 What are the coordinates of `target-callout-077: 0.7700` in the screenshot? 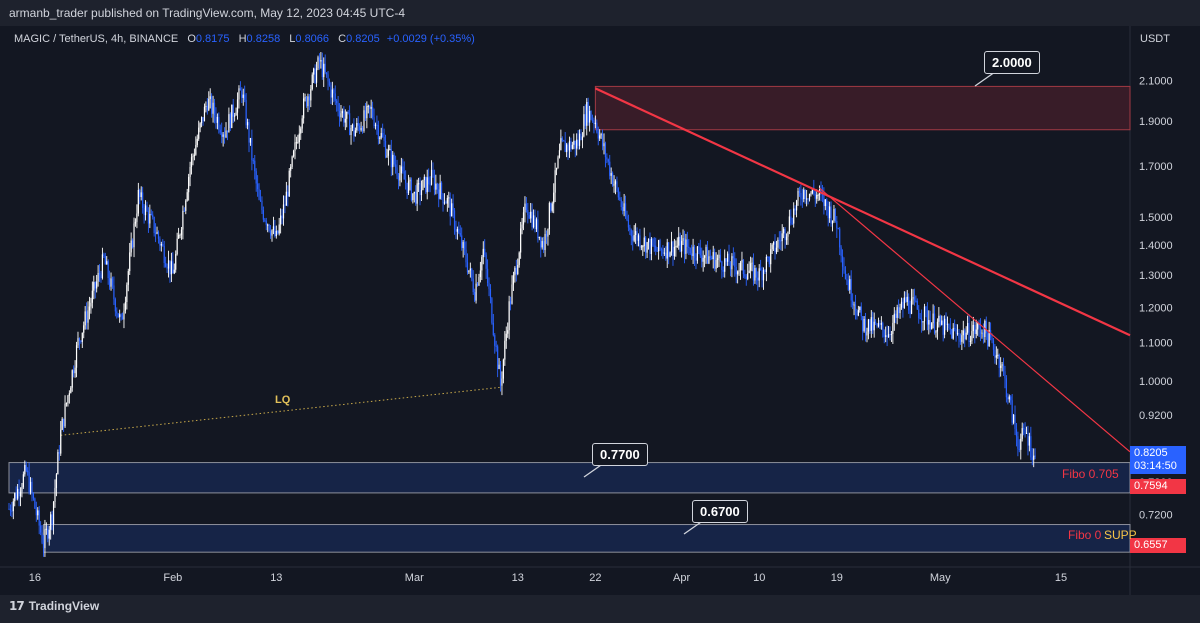 It's located at (620, 454).